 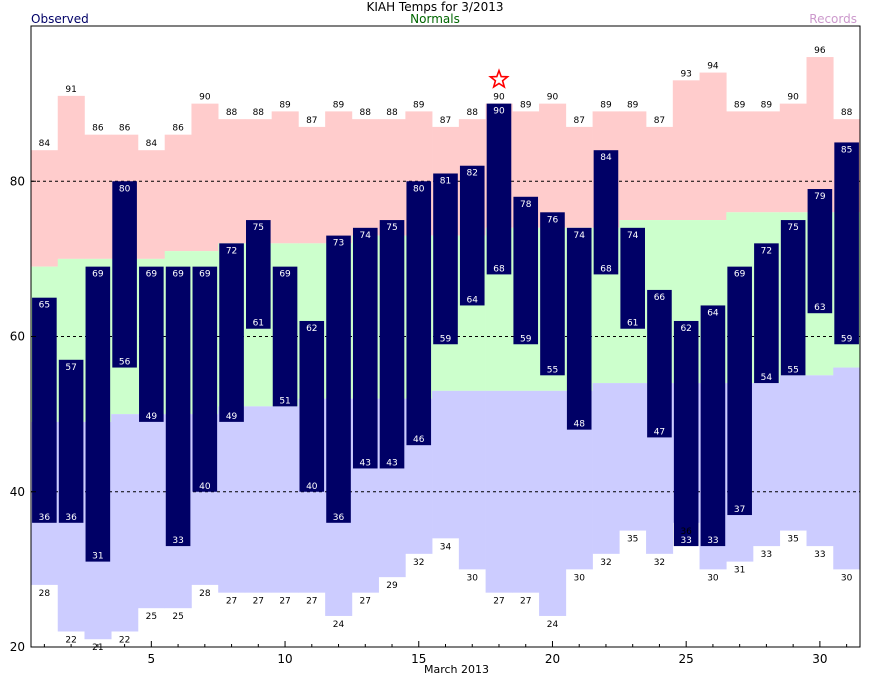 I want to click on record-high-label: 94, so click(x=713, y=67).